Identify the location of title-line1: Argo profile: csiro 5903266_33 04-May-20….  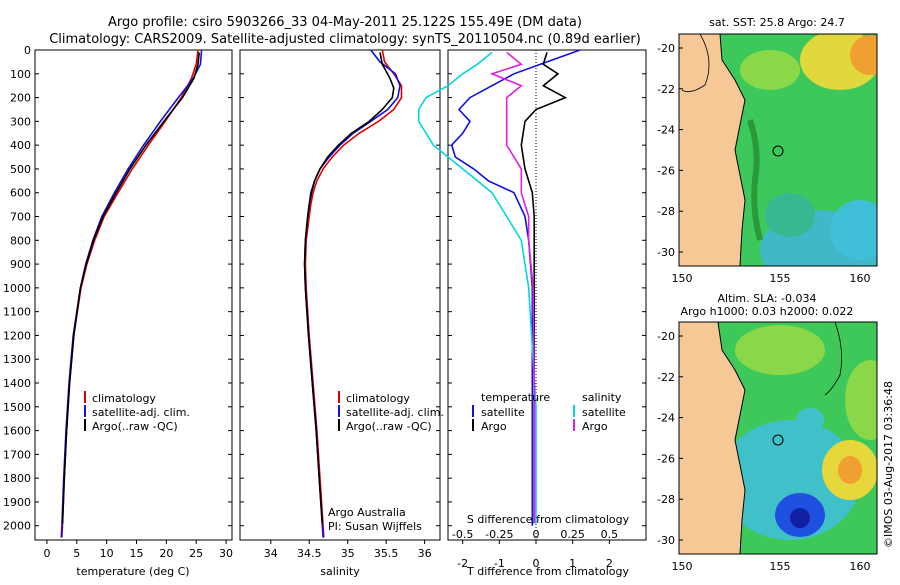
(345, 22).